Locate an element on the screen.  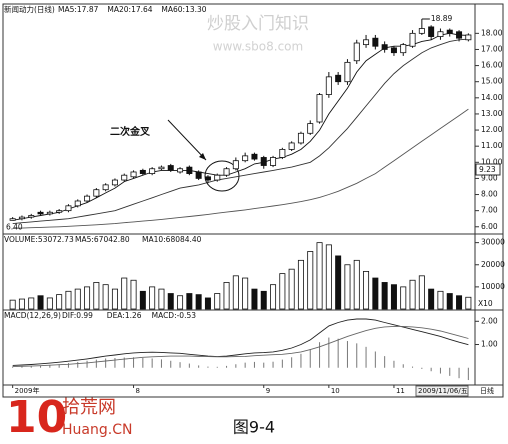
legend-entry: DIF:0.99 is located at coordinates (77, 315).